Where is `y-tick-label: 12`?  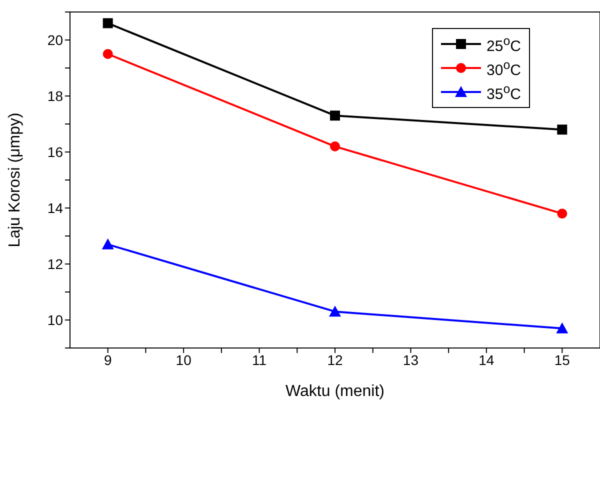 y-tick-label: 12 is located at coordinates (55, 264).